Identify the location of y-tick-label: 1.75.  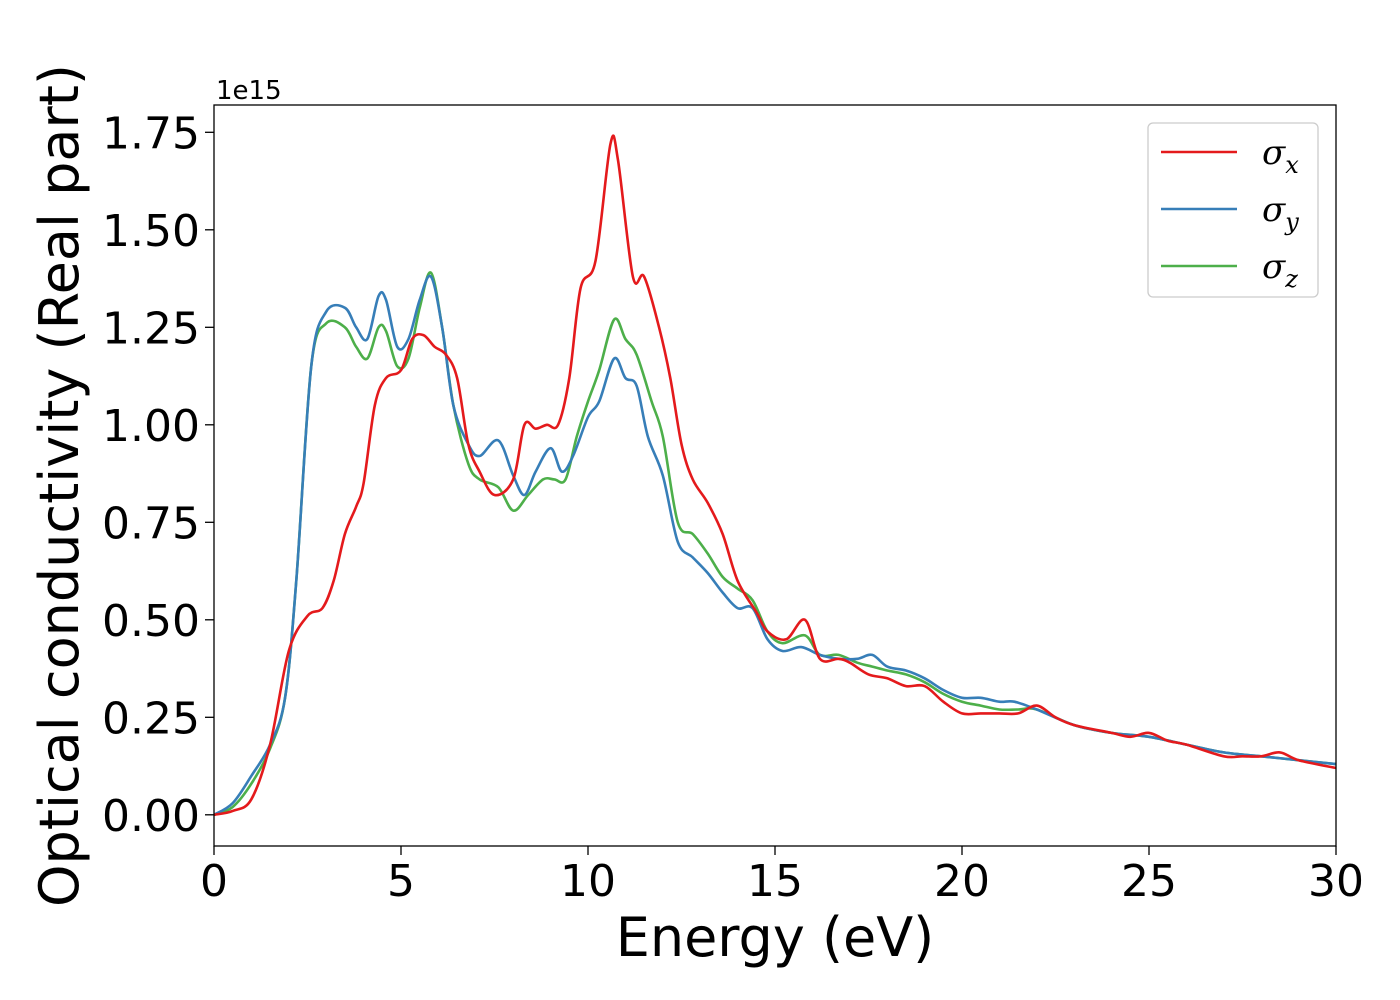
(151, 133).